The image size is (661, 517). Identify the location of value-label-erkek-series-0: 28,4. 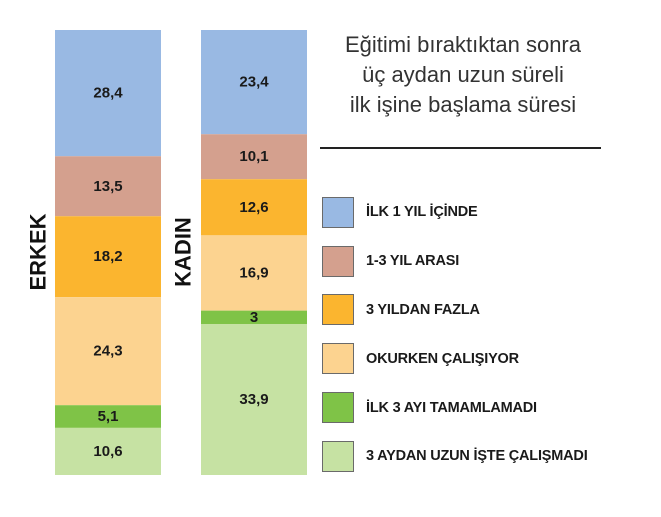
(108, 93).